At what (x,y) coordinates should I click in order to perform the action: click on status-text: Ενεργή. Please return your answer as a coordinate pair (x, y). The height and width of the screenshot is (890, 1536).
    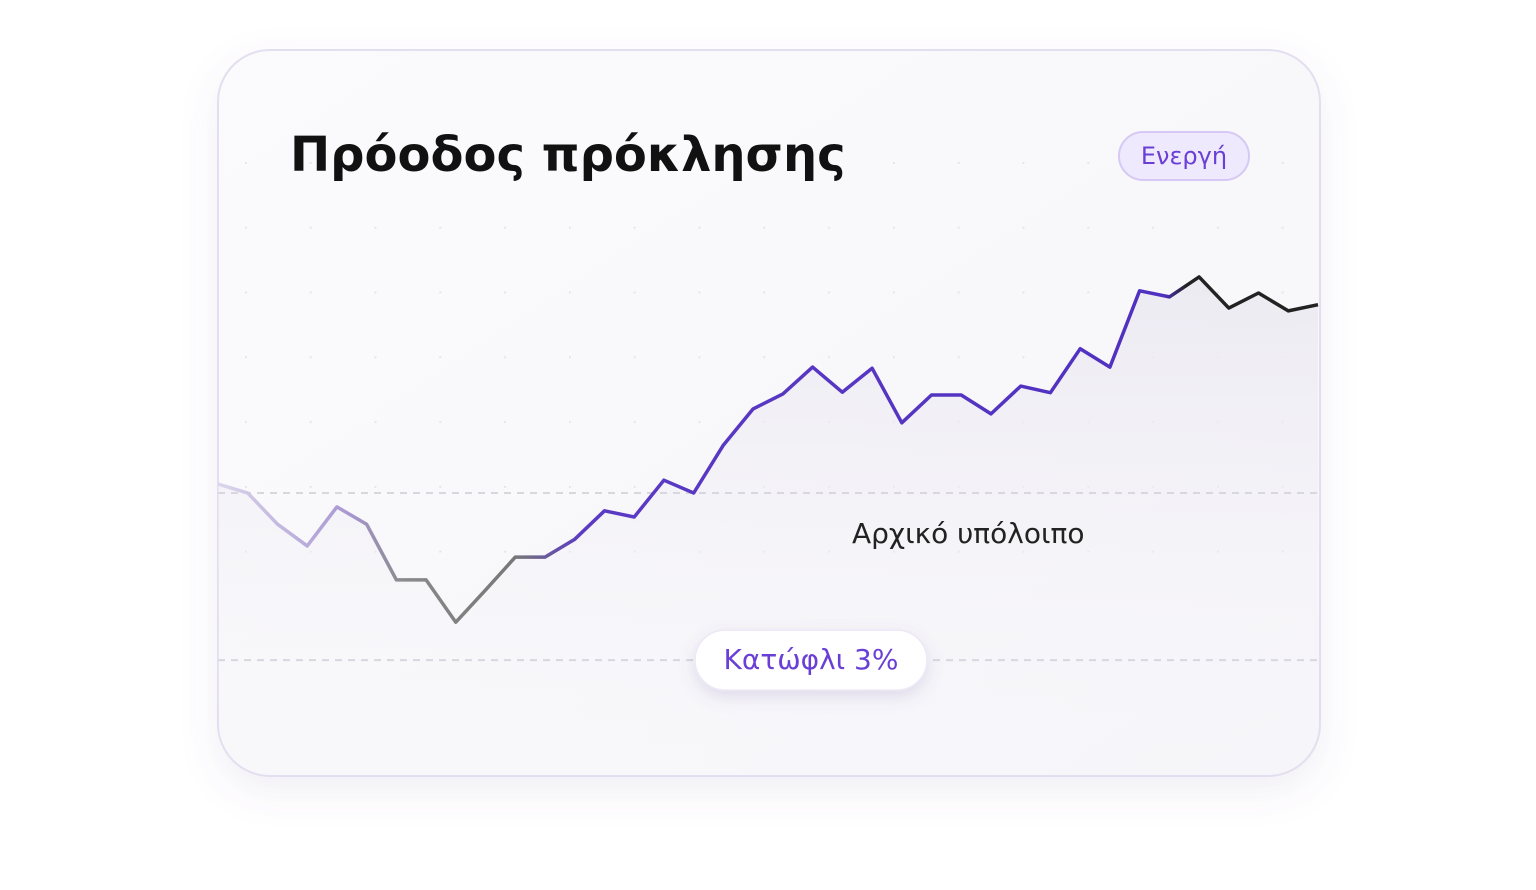
    Looking at the image, I should click on (1184, 156).